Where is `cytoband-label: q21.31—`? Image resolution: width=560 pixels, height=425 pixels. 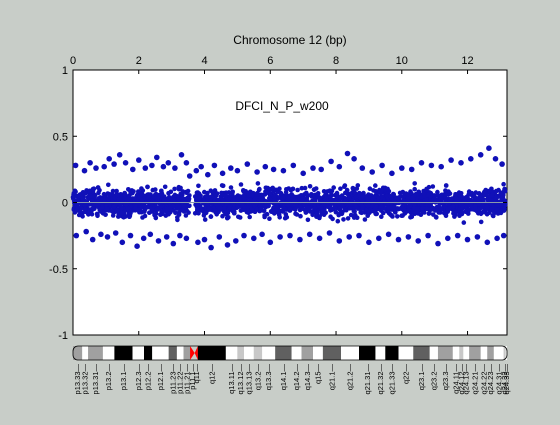
cytoband-label: q21.31— is located at coordinates (367, 379).